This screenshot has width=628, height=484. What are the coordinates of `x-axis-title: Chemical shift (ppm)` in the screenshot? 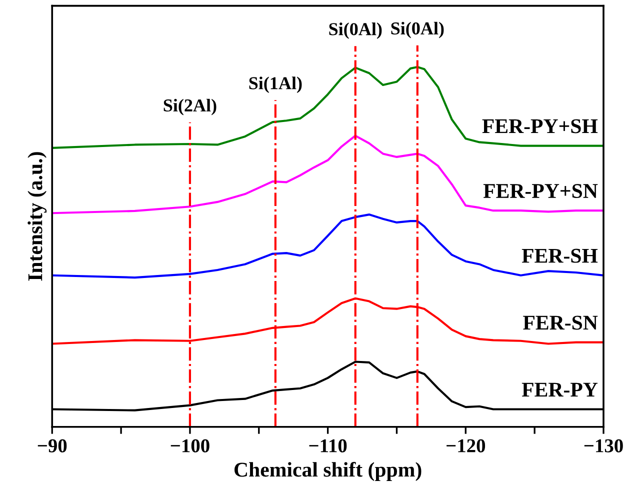 It's located at (328, 471).